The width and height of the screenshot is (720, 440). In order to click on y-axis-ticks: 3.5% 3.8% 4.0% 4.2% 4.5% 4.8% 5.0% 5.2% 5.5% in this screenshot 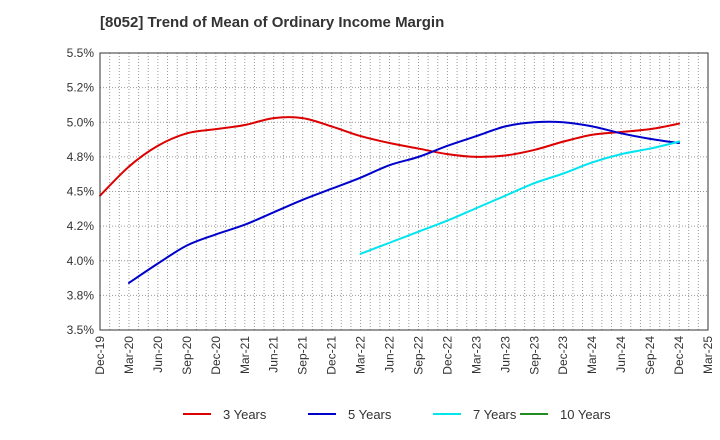, I will do `click(81, 191)`.